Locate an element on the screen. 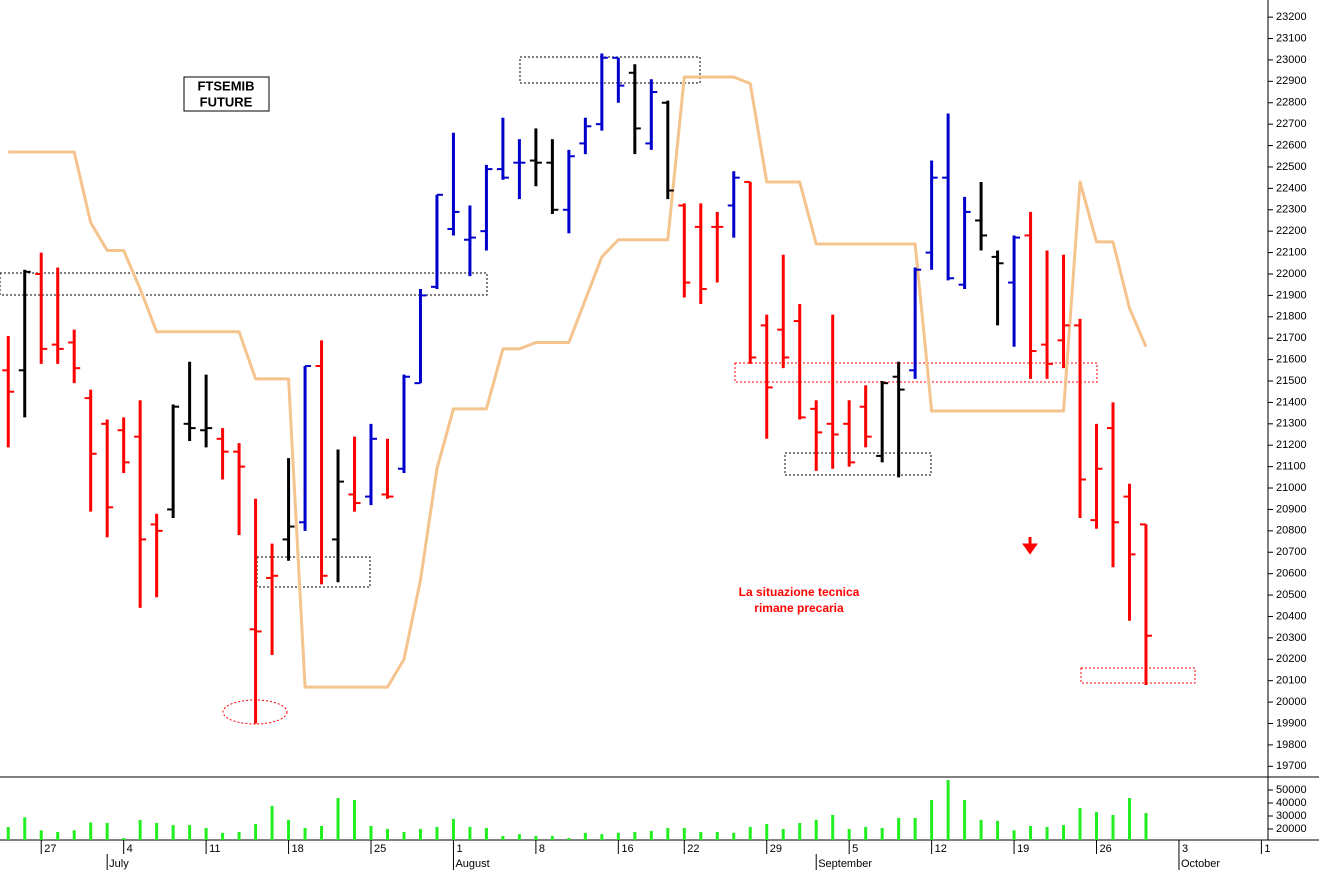  x-tick-label: 25 is located at coordinates (380, 849).